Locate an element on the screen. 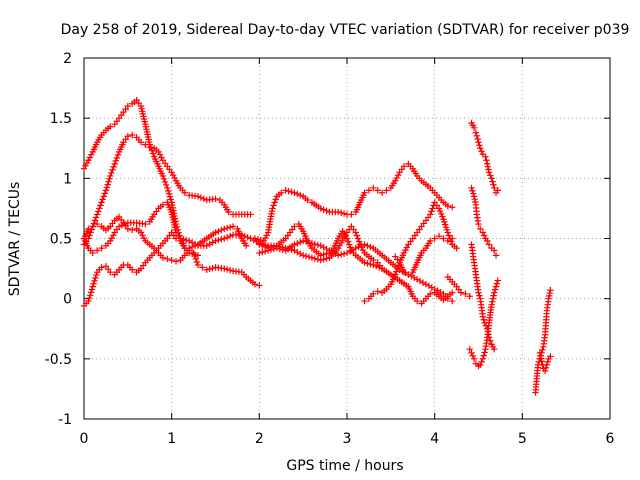 This screenshot has height=480, width=640. series-sat-b is located at coordinates (167, 189).